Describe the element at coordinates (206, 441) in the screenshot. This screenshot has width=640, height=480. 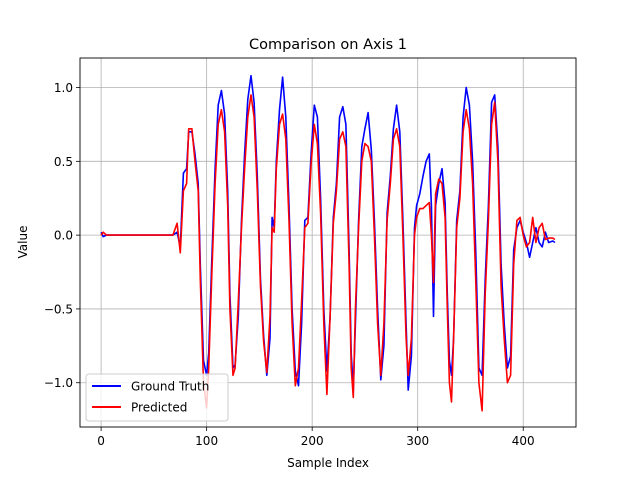
I see `x-tick-label: 100` at that location.